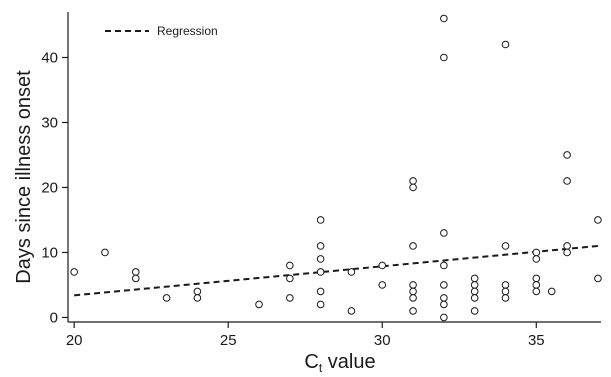 The image size is (611, 377). What do you see at coordinates (24, 177) in the screenshot?
I see `y-axis-title: Days since illness onset` at bounding box center [24, 177].